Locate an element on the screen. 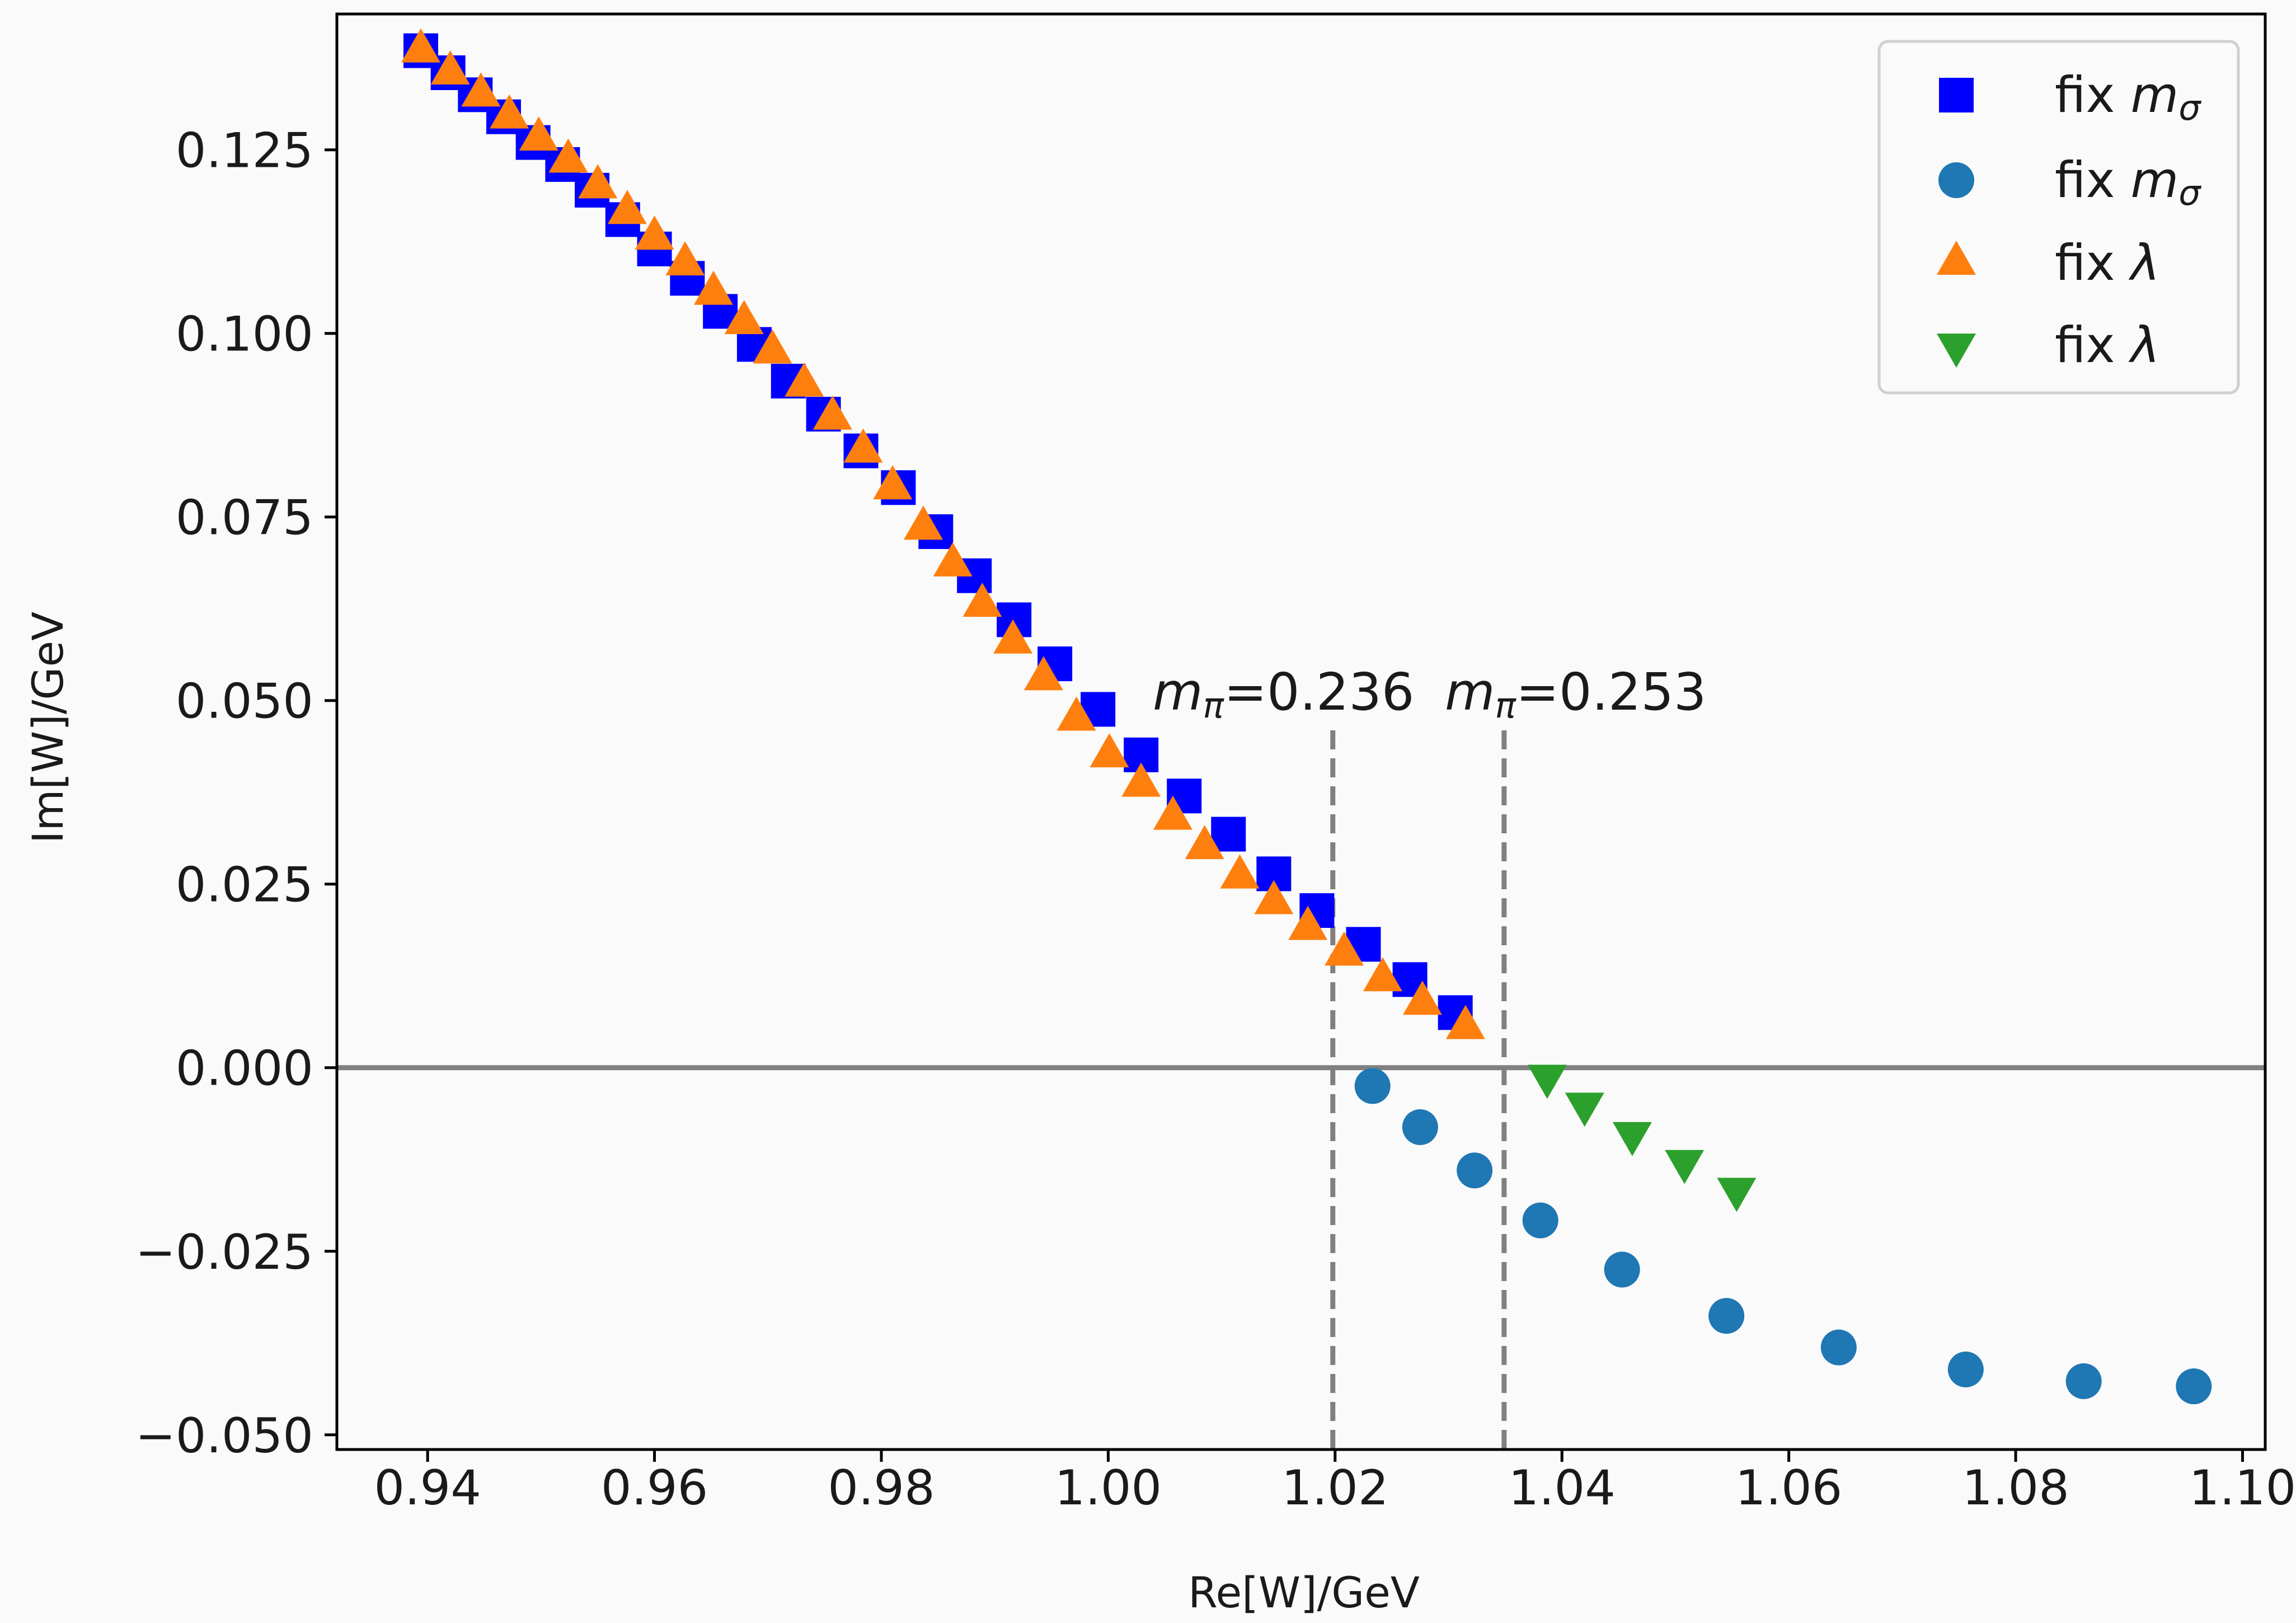 The image size is (2296, 1623). legend-label-4: fix λ is located at coordinates (2107, 345).